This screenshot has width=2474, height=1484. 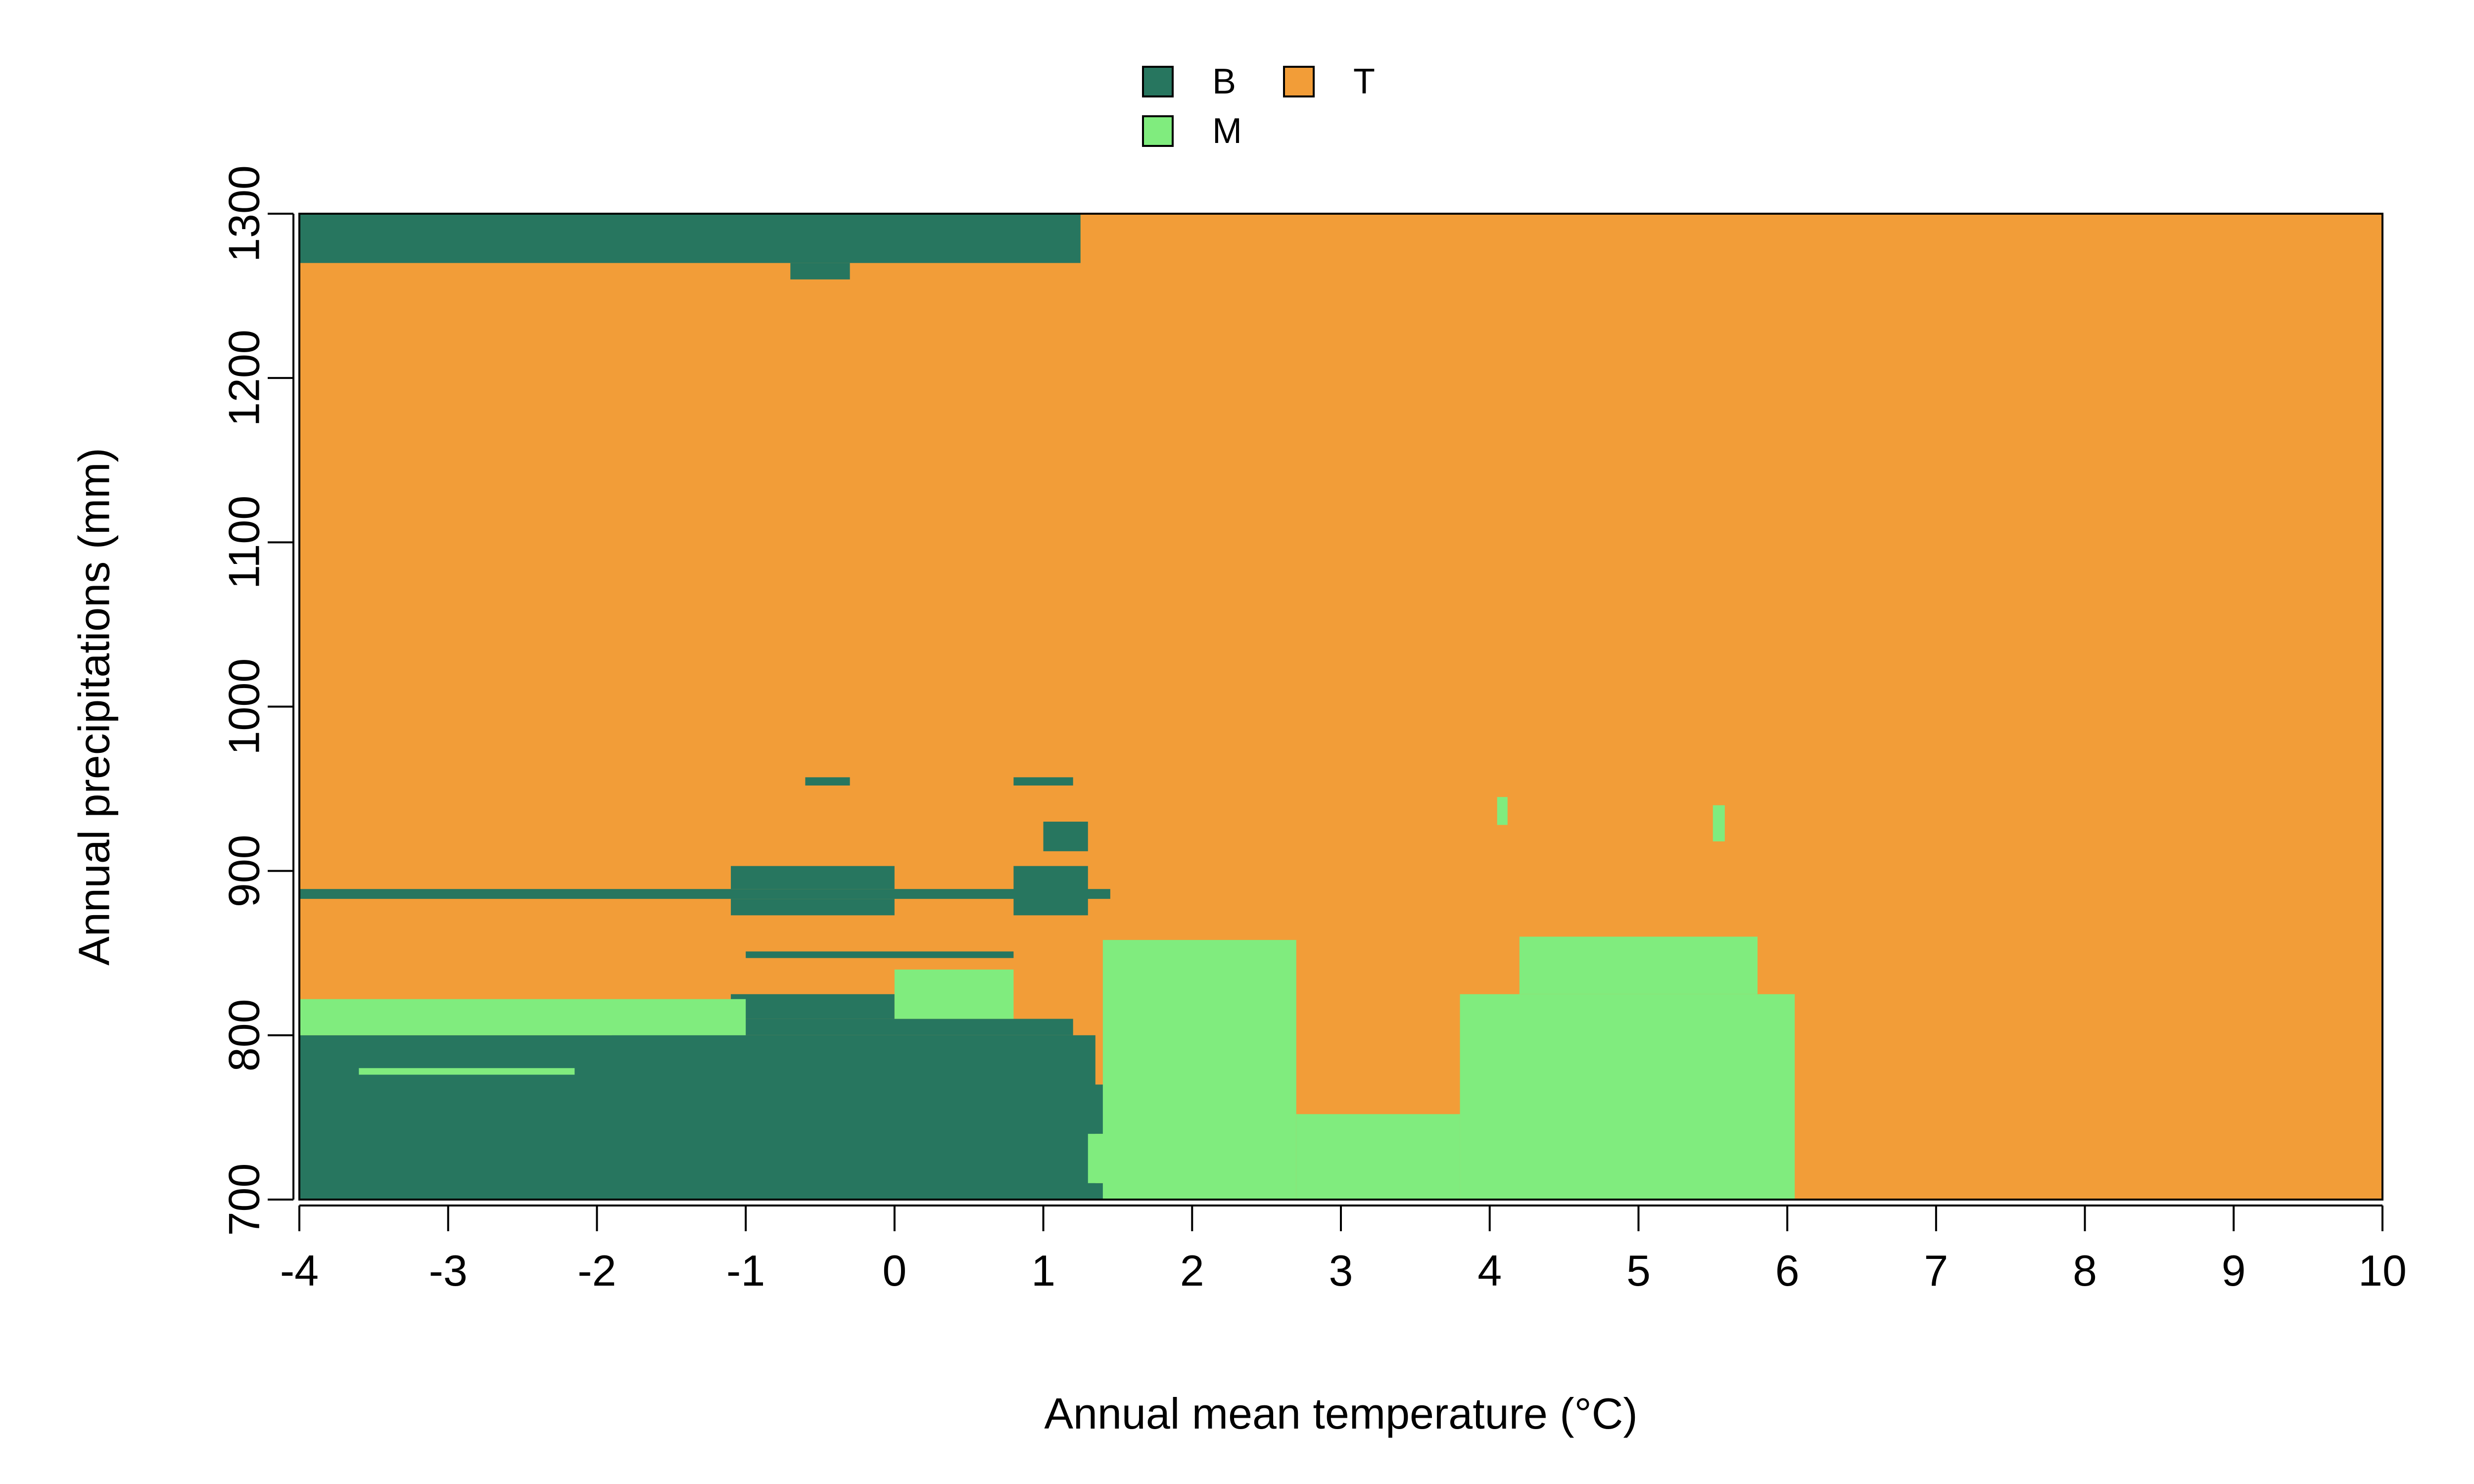 What do you see at coordinates (1158, 81) in the screenshot?
I see `legend-swatch-B` at bounding box center [1158, 81].